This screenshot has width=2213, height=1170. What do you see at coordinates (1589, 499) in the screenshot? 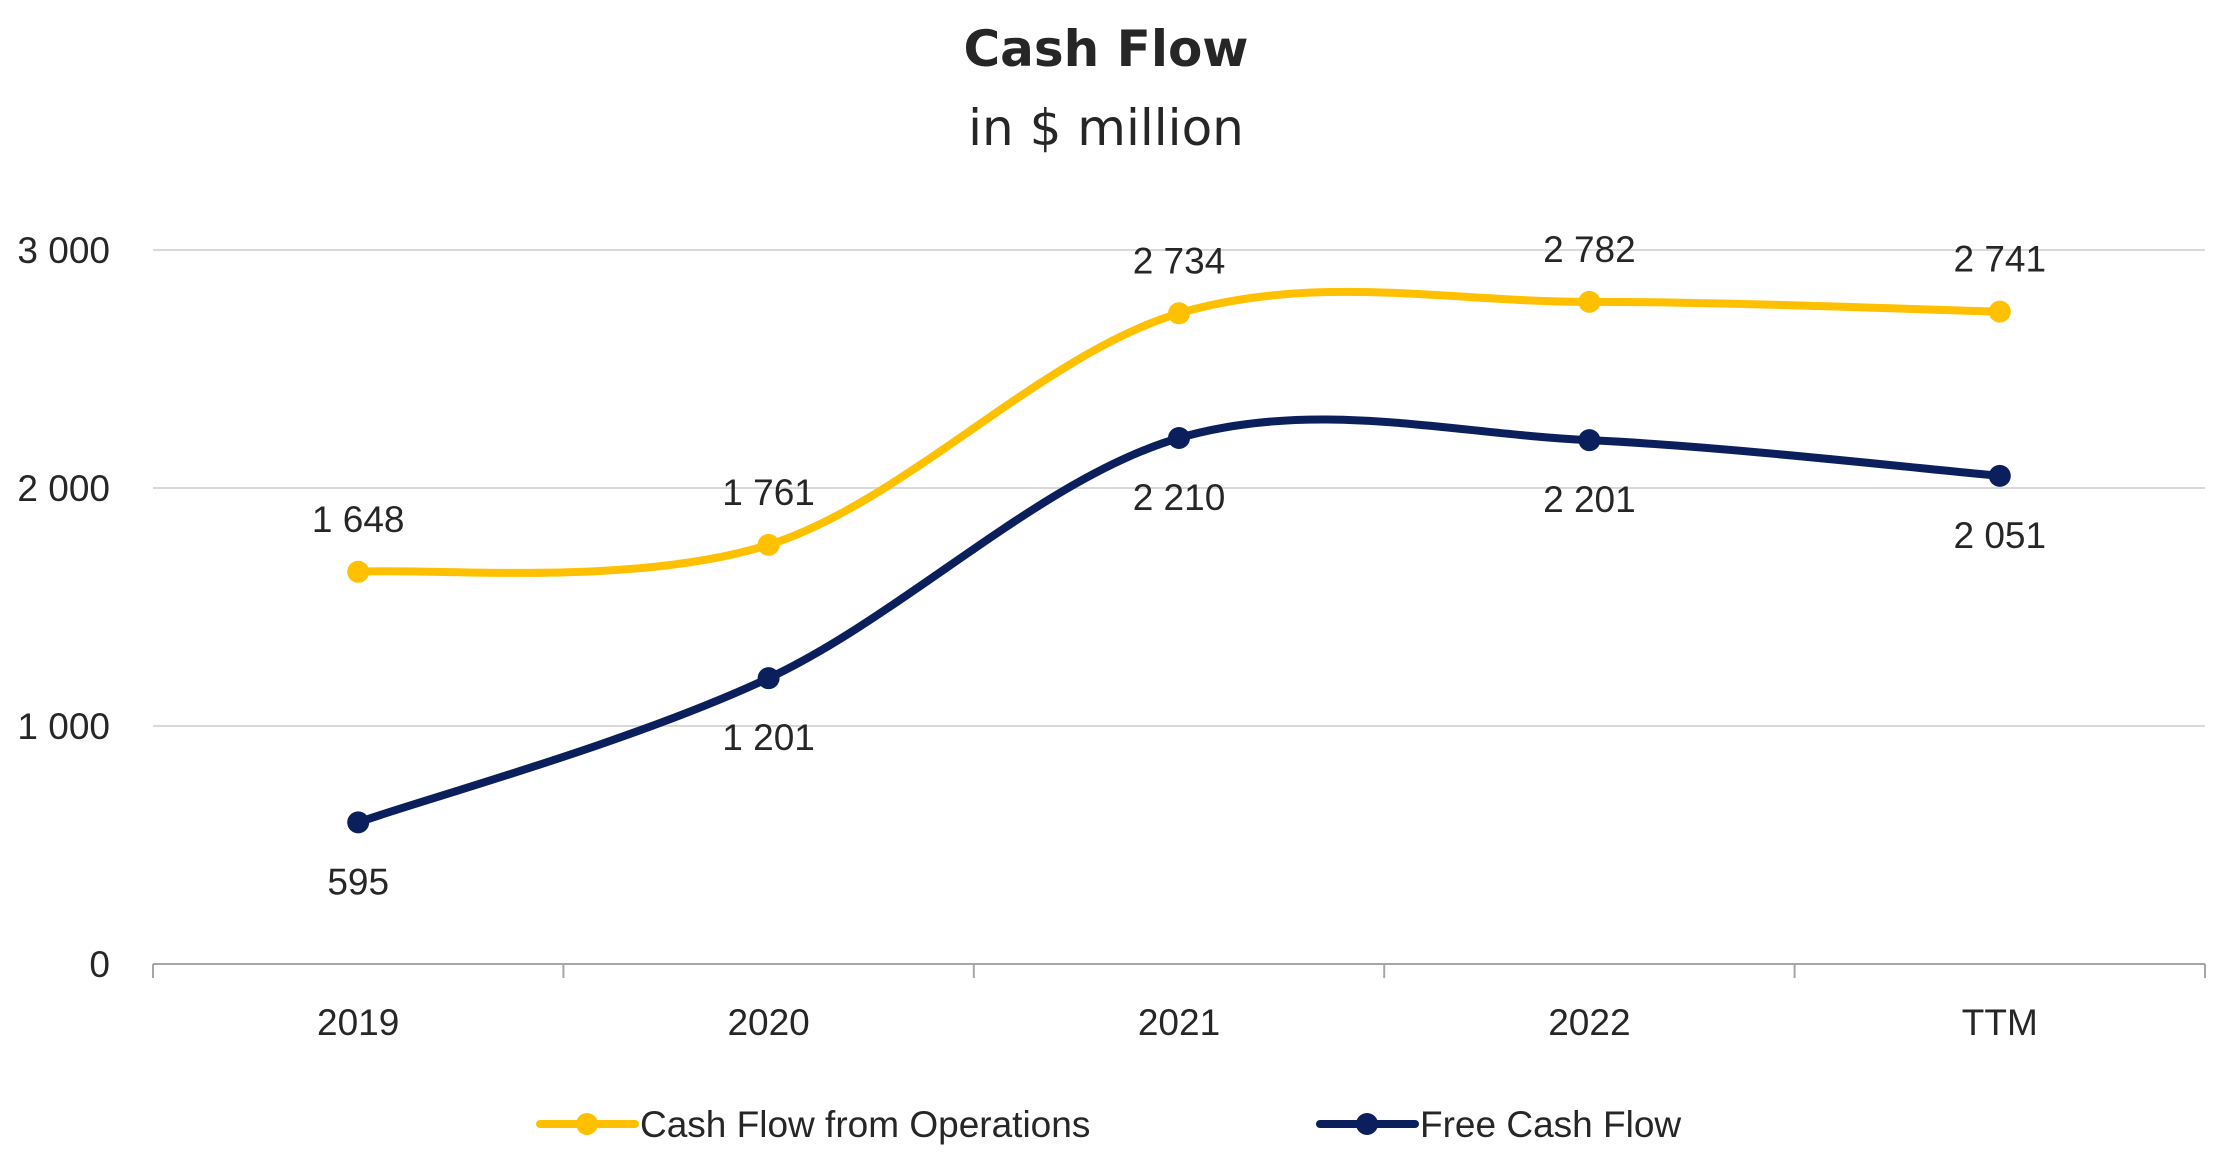
I see `data-label: 2 201` at bounding box center [1589, 499].